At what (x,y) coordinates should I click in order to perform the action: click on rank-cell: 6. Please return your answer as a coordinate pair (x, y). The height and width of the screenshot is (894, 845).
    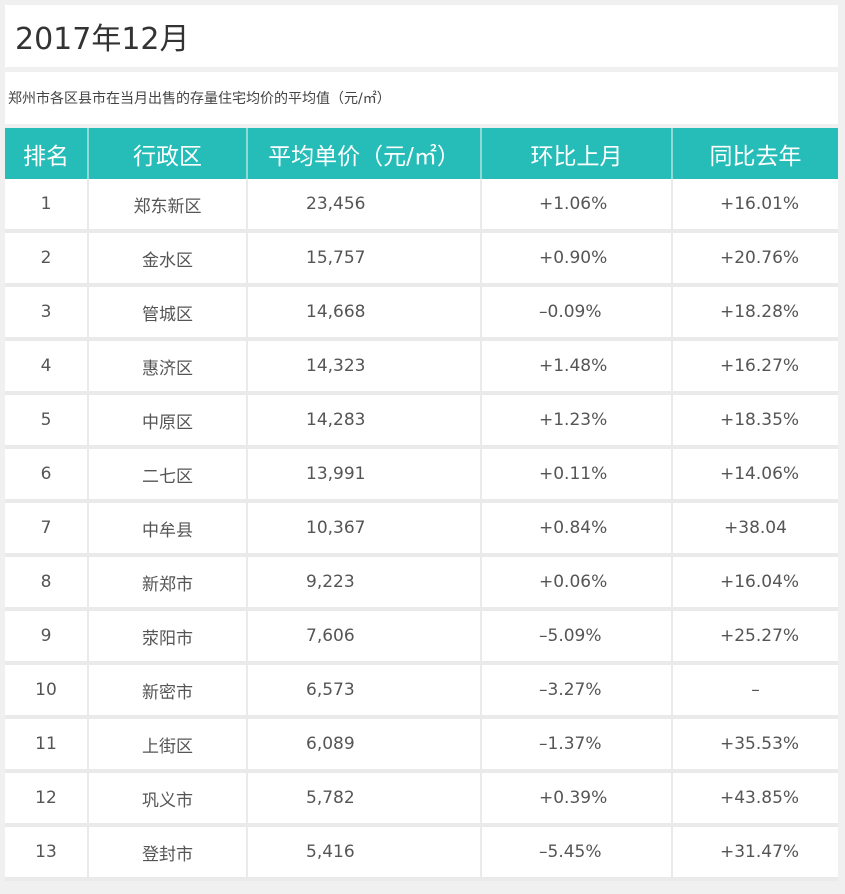
    Looking at the image, I should click on (47, 476).